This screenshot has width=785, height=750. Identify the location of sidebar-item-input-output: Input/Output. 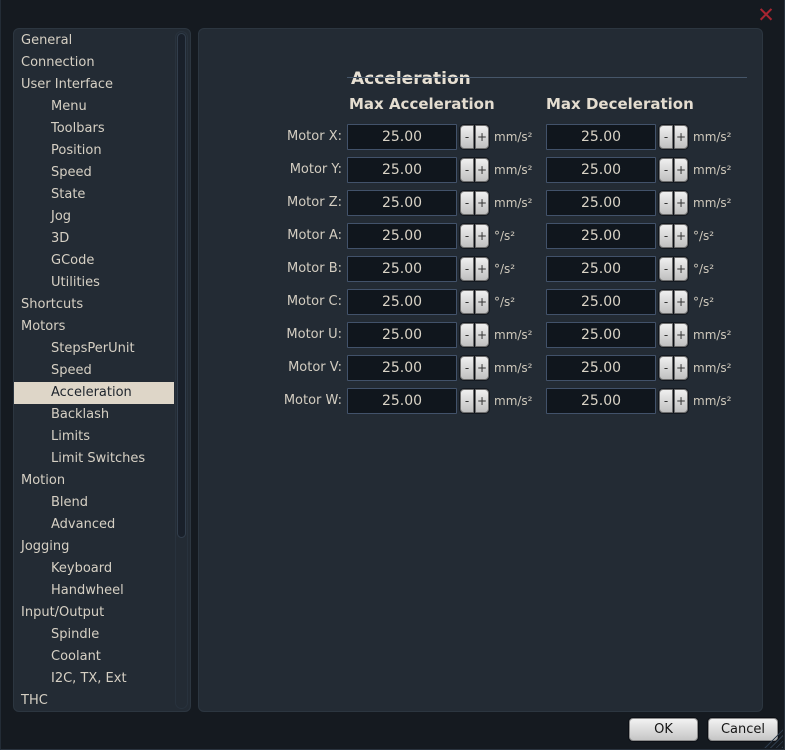
(94, 613).